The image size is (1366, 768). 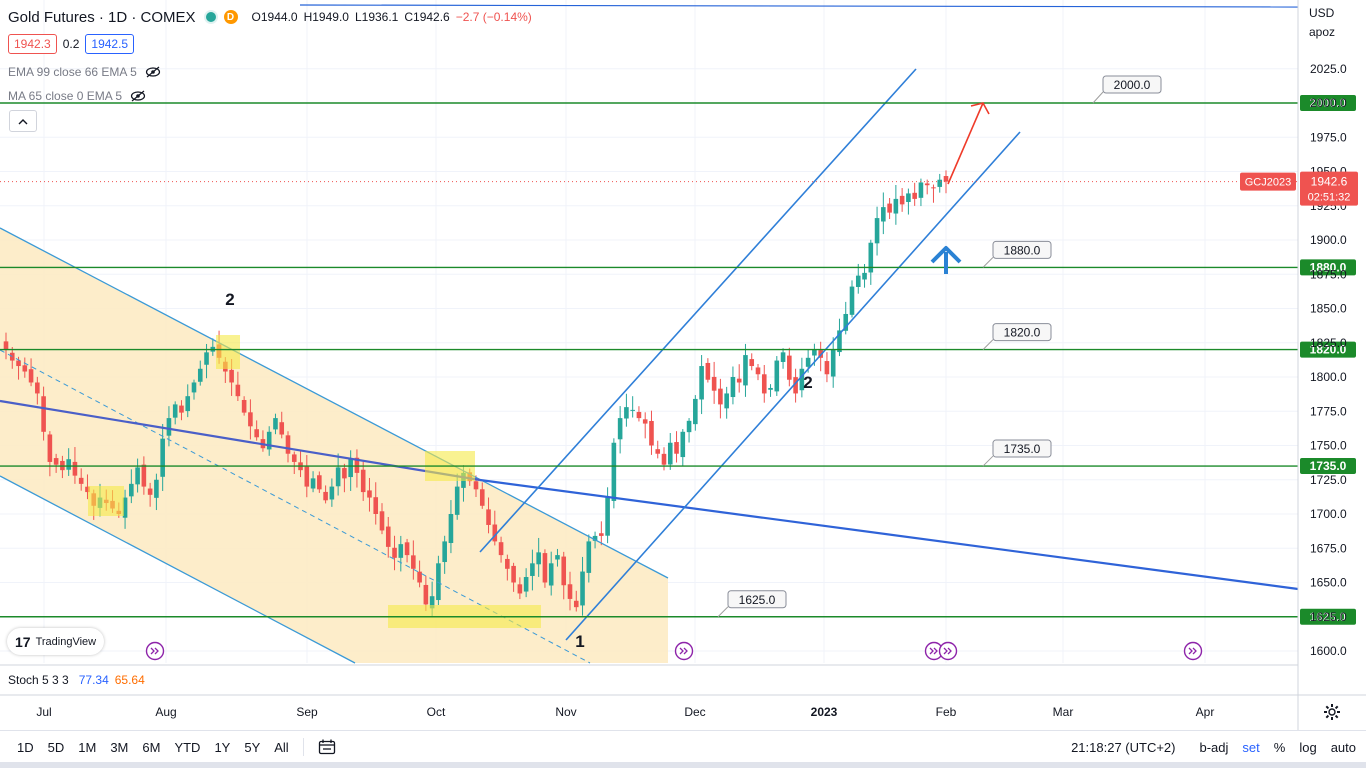 What do you see at coordinates (77, 96) in the screenshot?
I see `indicator-ma: MA 65 close 0 EMA 5` at bounding box center [77, 96].